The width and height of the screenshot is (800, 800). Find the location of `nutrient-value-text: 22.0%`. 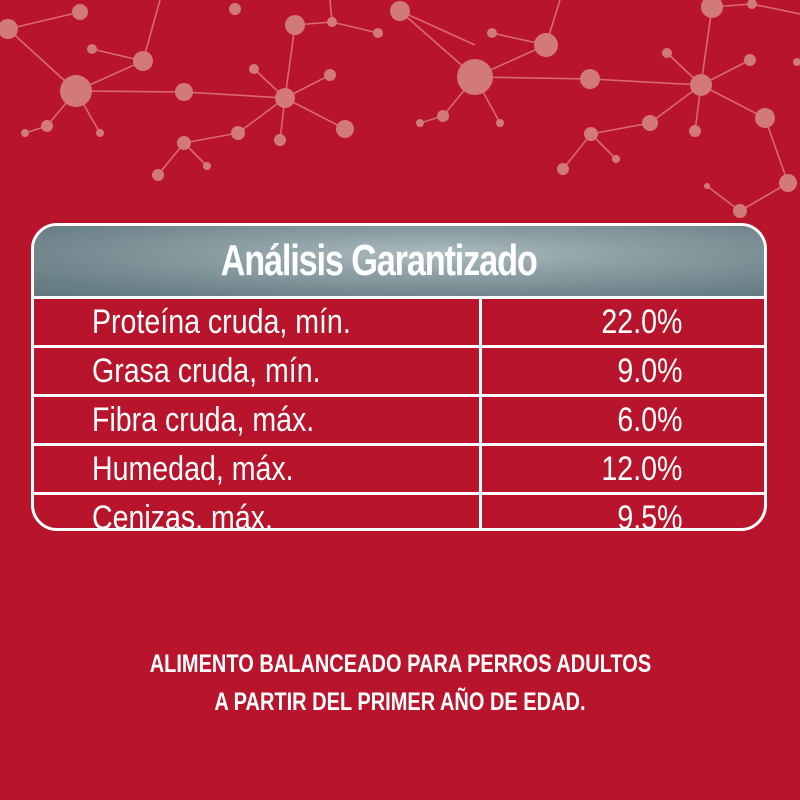

nutrient-value-text: 22.0% is located at coordinates (641, 322).